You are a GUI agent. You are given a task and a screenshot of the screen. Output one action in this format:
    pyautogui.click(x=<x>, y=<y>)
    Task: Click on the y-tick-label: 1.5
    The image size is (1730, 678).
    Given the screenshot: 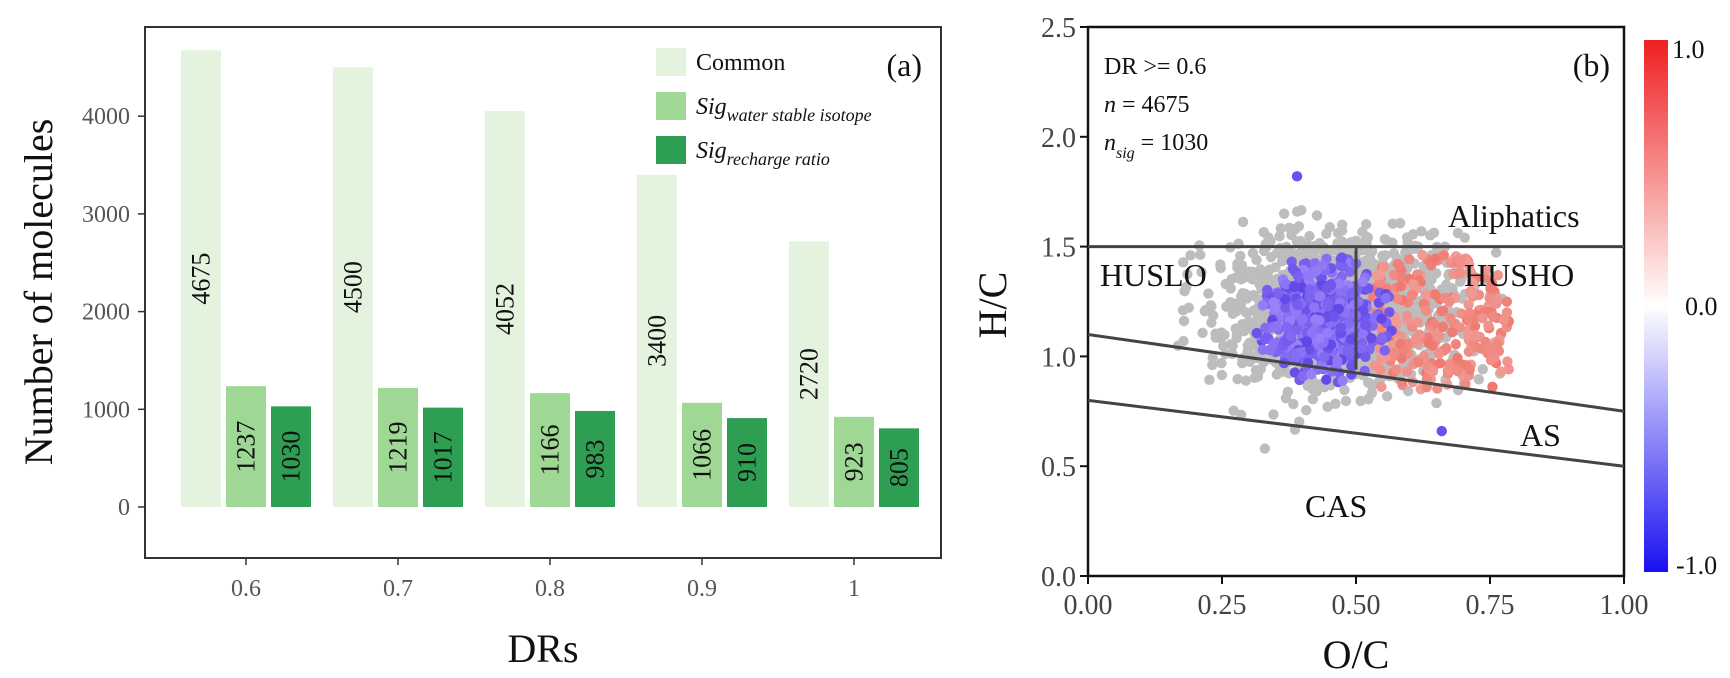 What is the action you would take?
    pyautogui.click(x=1058, y=248)
    